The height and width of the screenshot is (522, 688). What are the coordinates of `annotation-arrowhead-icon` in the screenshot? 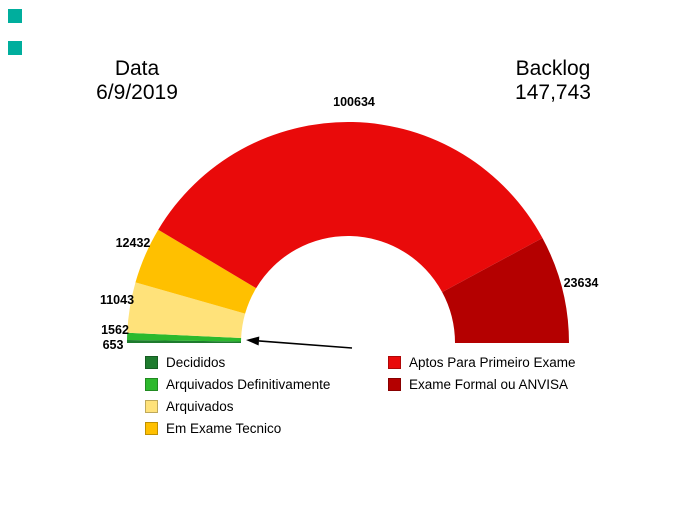 It's located at (253, 341).